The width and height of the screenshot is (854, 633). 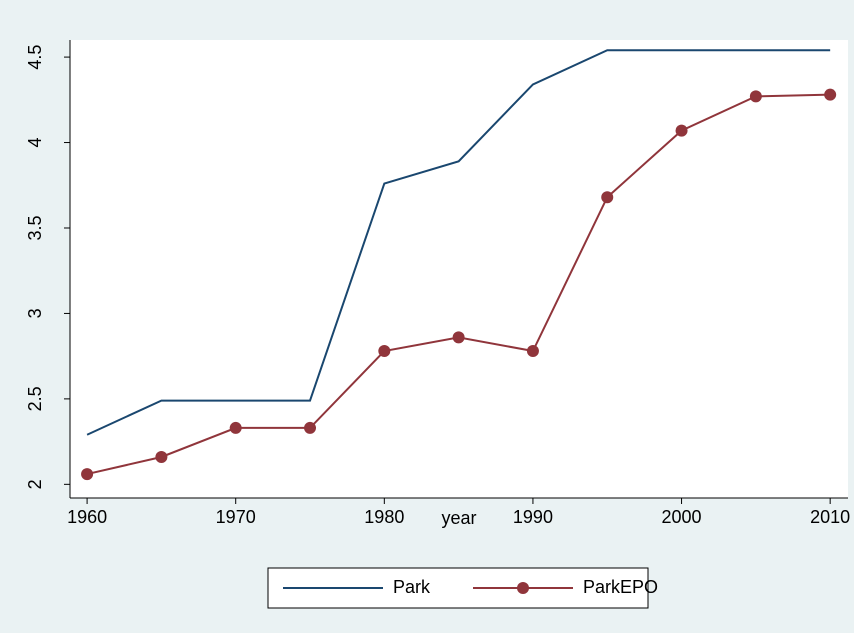 I want to click on x-axis-title: year, so click(x=458, y=518).